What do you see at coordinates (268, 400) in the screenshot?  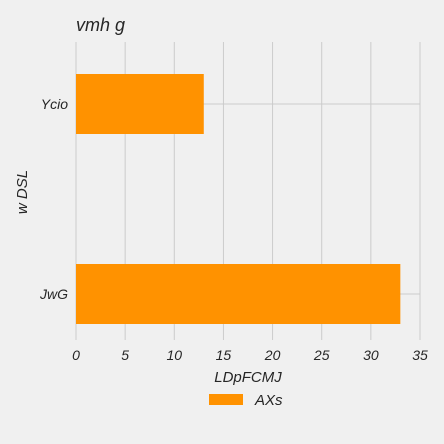 I see `legend-label-axs: AXs` at bounding box center [268, 400].